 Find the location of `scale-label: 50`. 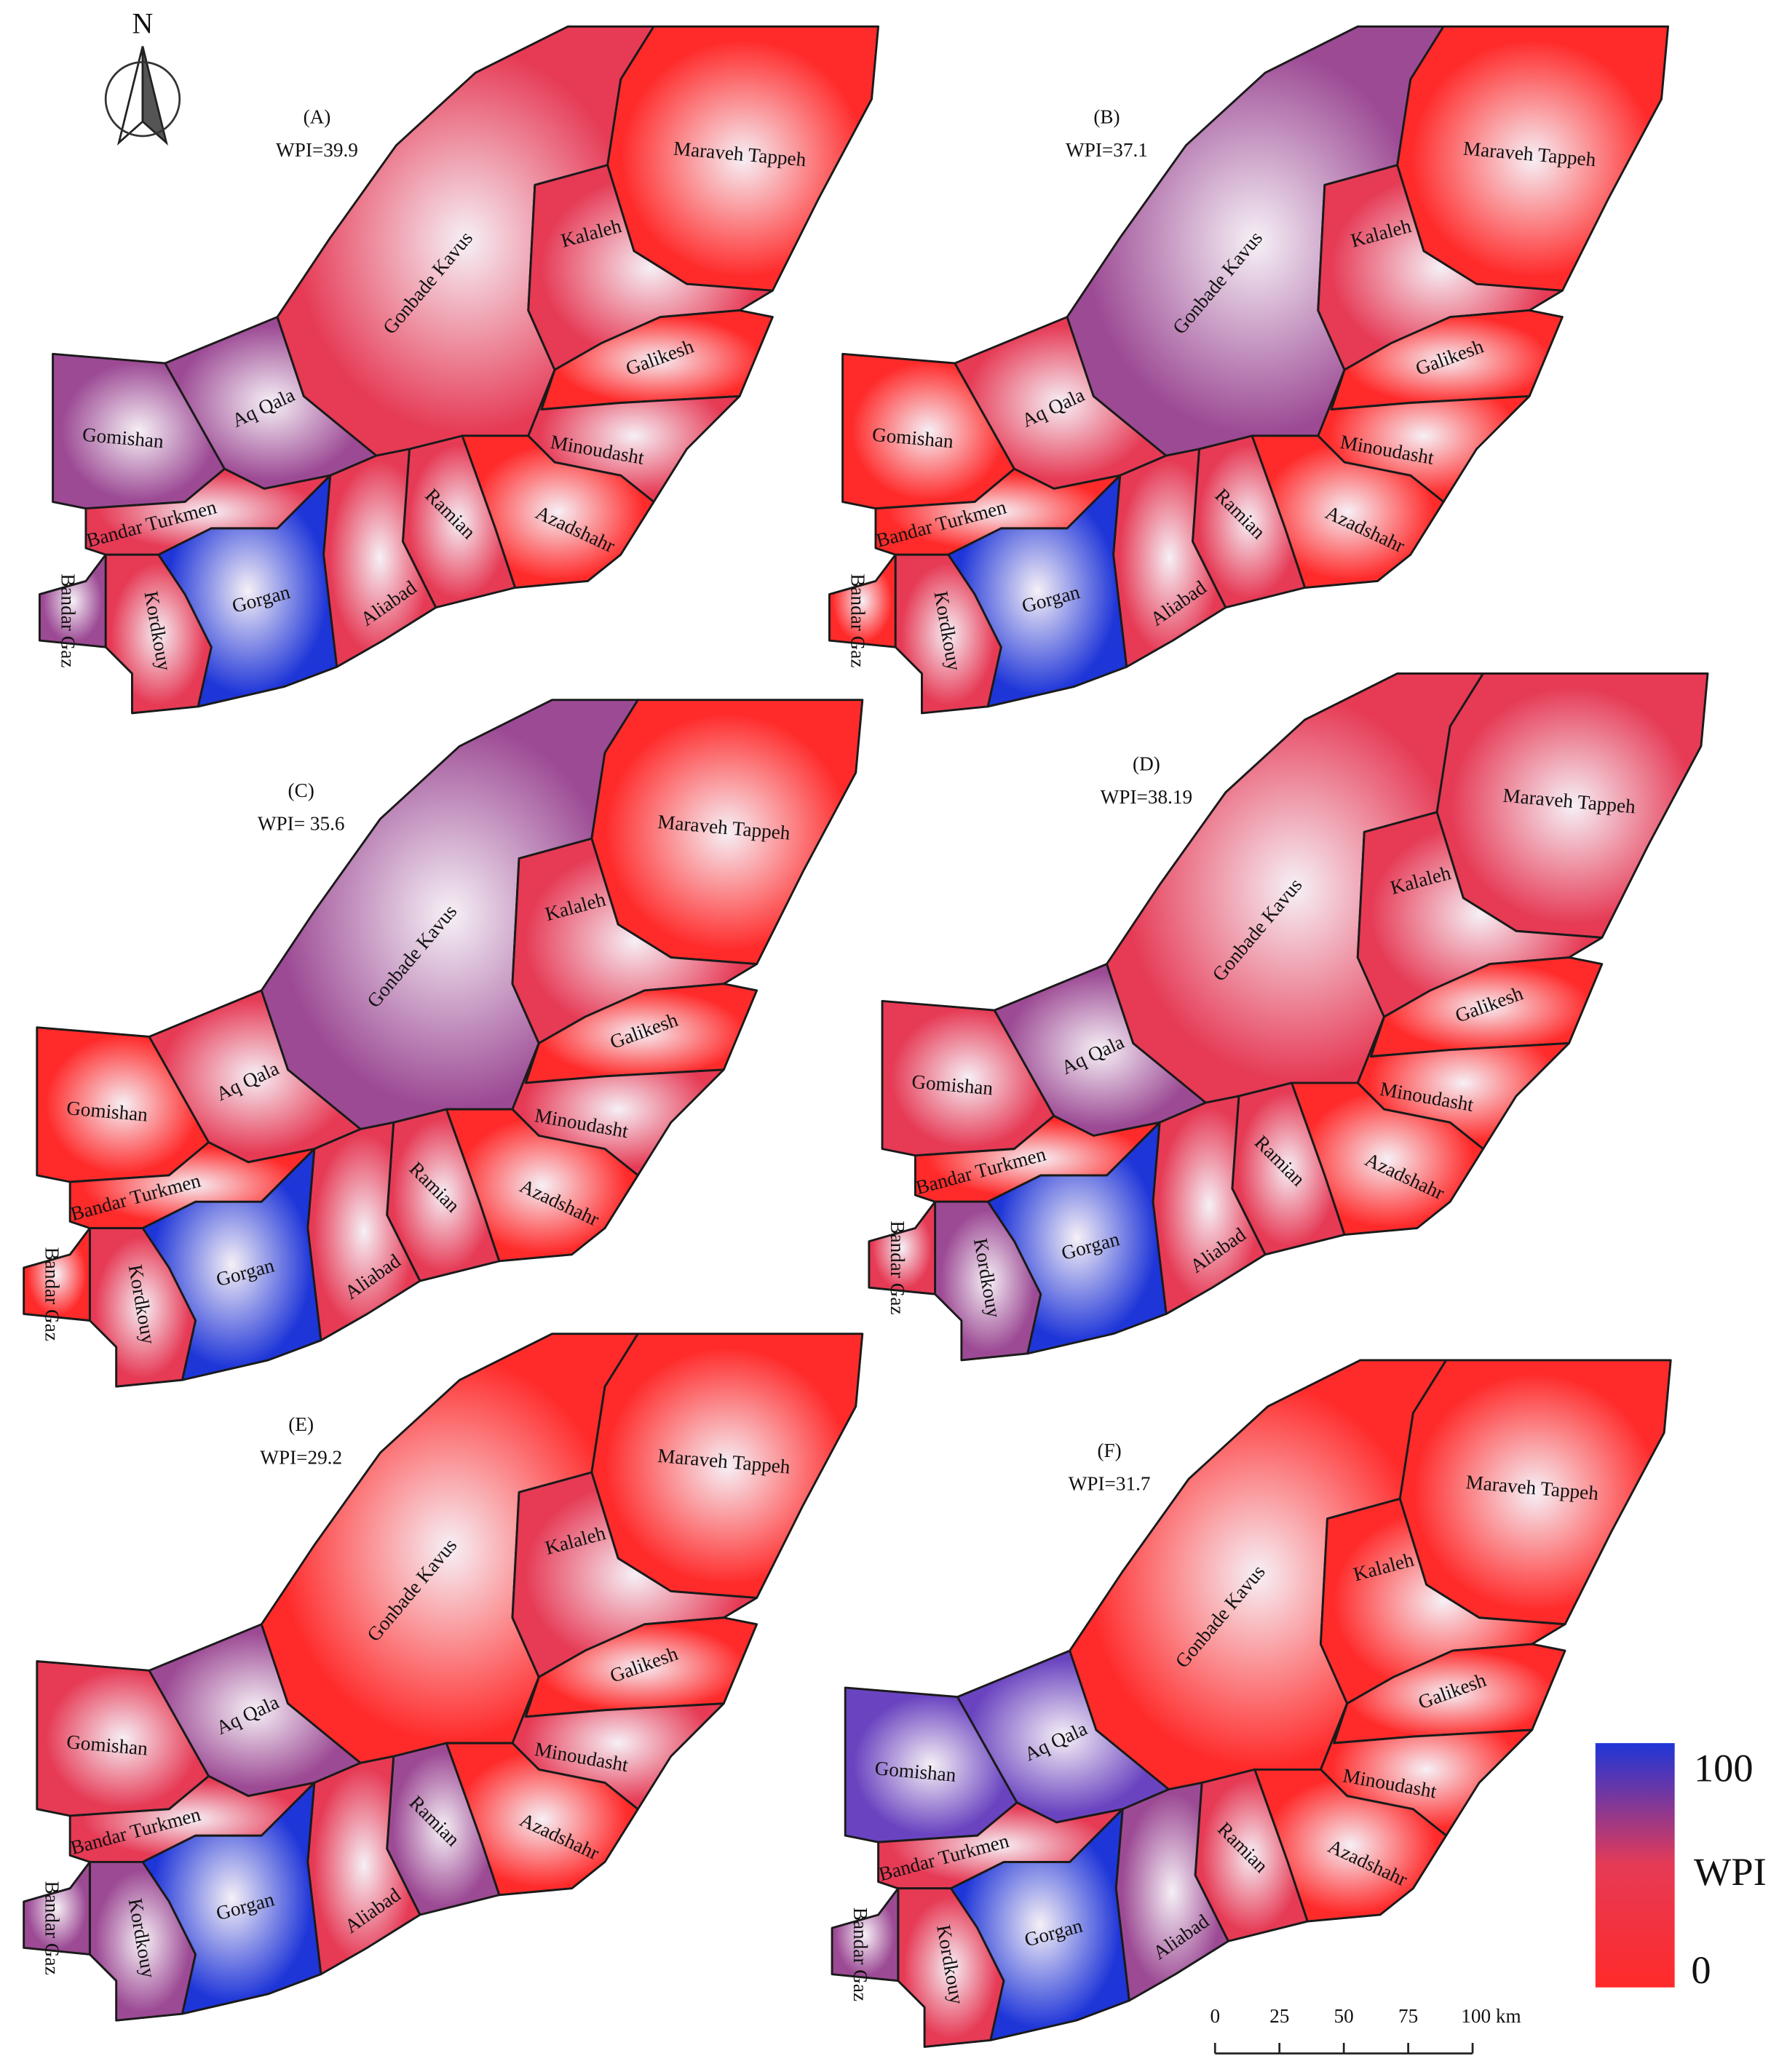

scale-label: 50 is located at coordinates (1344, 2016).